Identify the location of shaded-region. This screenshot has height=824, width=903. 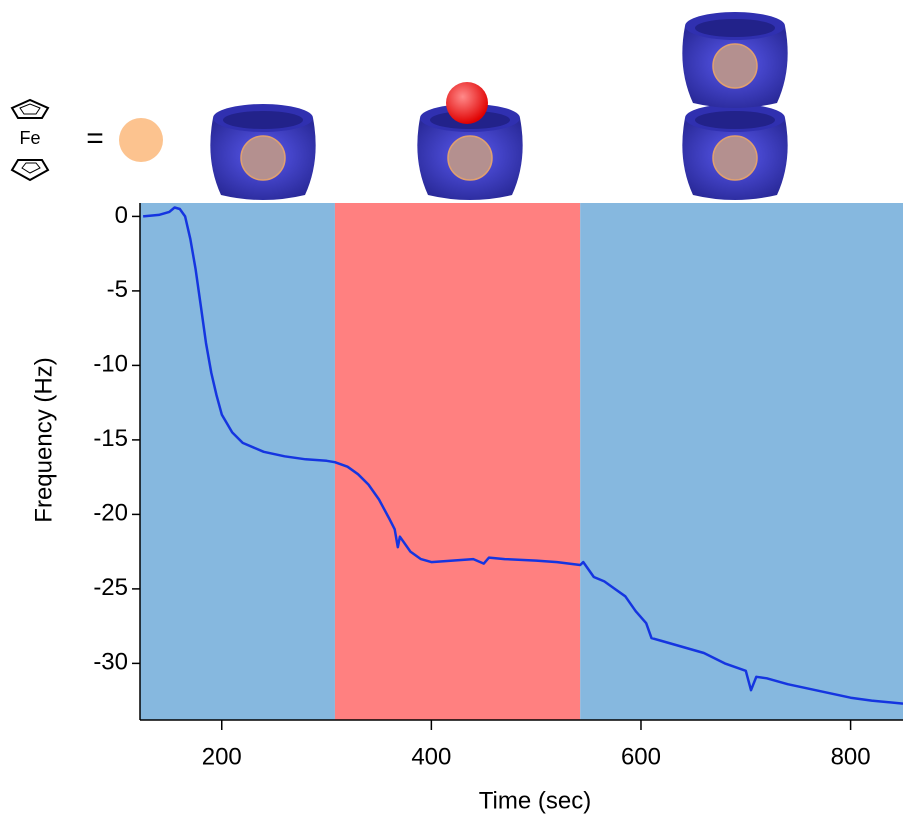
(237, 461).